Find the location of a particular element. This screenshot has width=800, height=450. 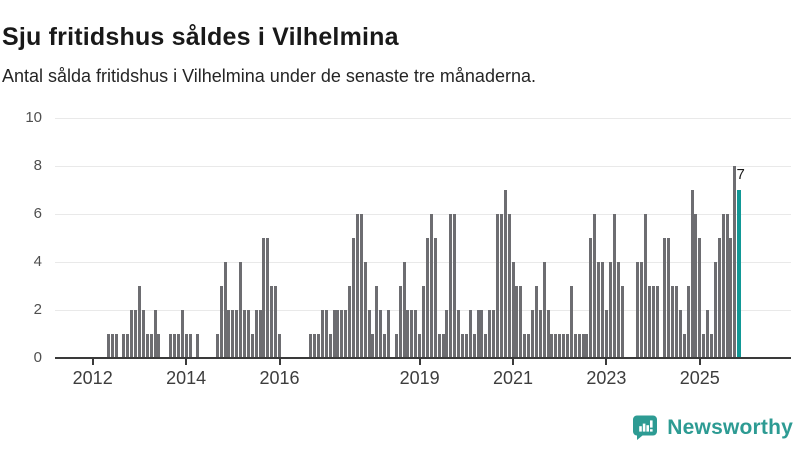

x-axis-line is located at coordinates (423, 358).